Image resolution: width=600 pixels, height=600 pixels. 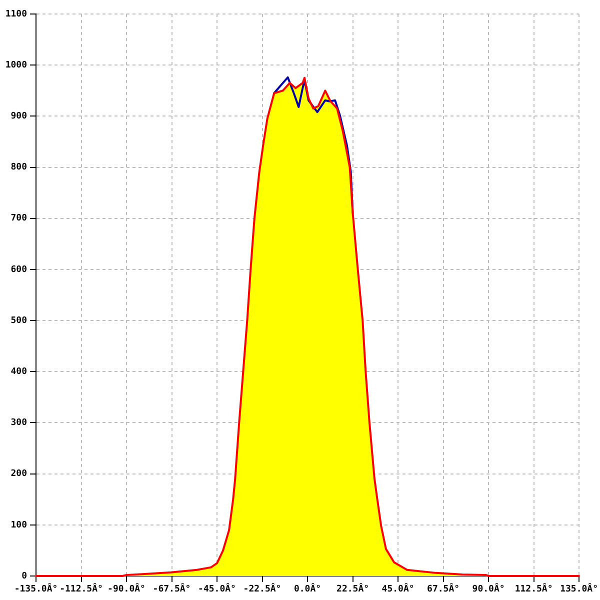 What do you see at coordinates (579, 588) in the screenshot?
I see `x-tick-label: 135.0Â°` at bounding box center [579, 588].